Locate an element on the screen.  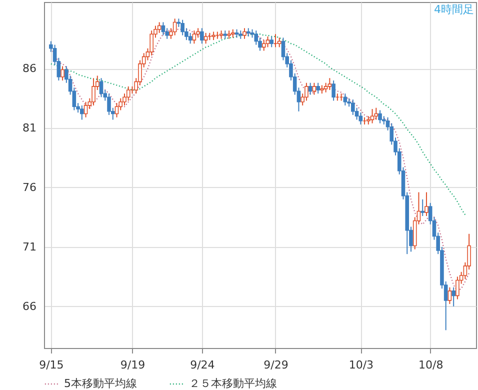
y-tick-label: 81 is located at coordinates (29, 128).